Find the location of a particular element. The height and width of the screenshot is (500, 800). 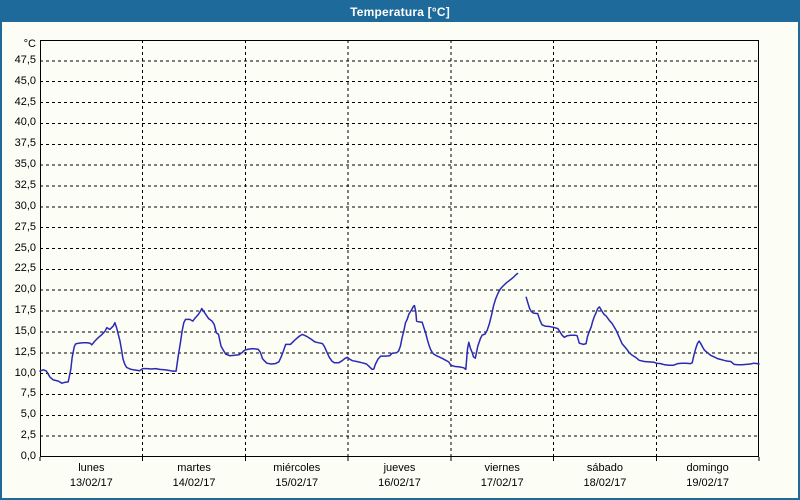

x-axis-day-label: jueves is located at coordinates (399, 468).